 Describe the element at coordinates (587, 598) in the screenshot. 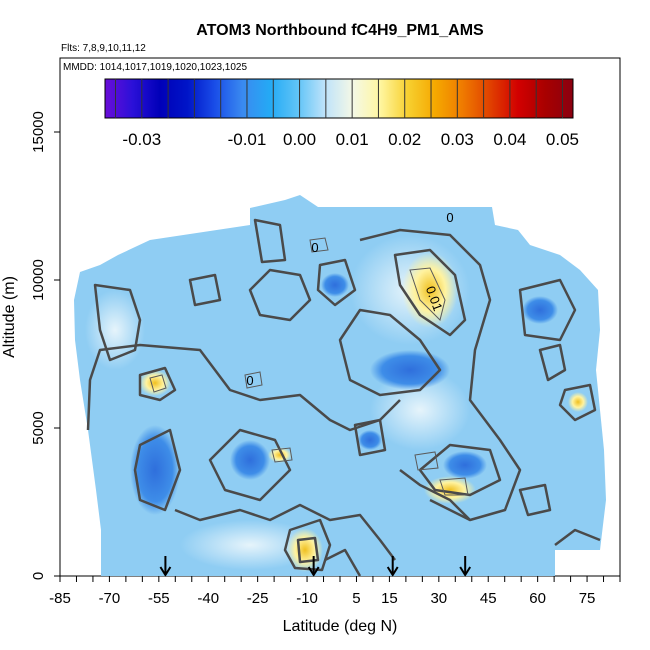

I see `x-tick-label: 75` at that location.